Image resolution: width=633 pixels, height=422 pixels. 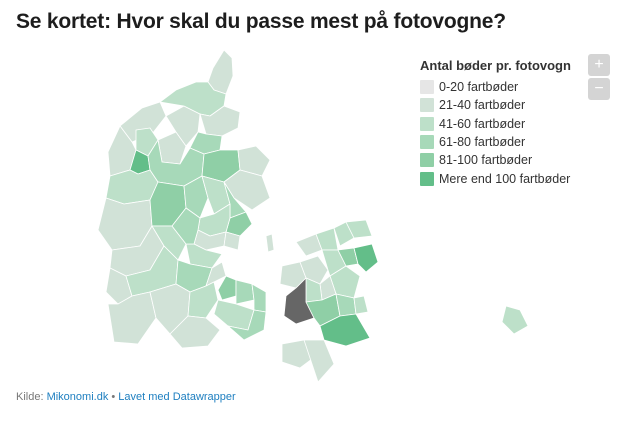 I want to click on legend-label: Mere end 100 fartbøder, so click(x=505, y=178).